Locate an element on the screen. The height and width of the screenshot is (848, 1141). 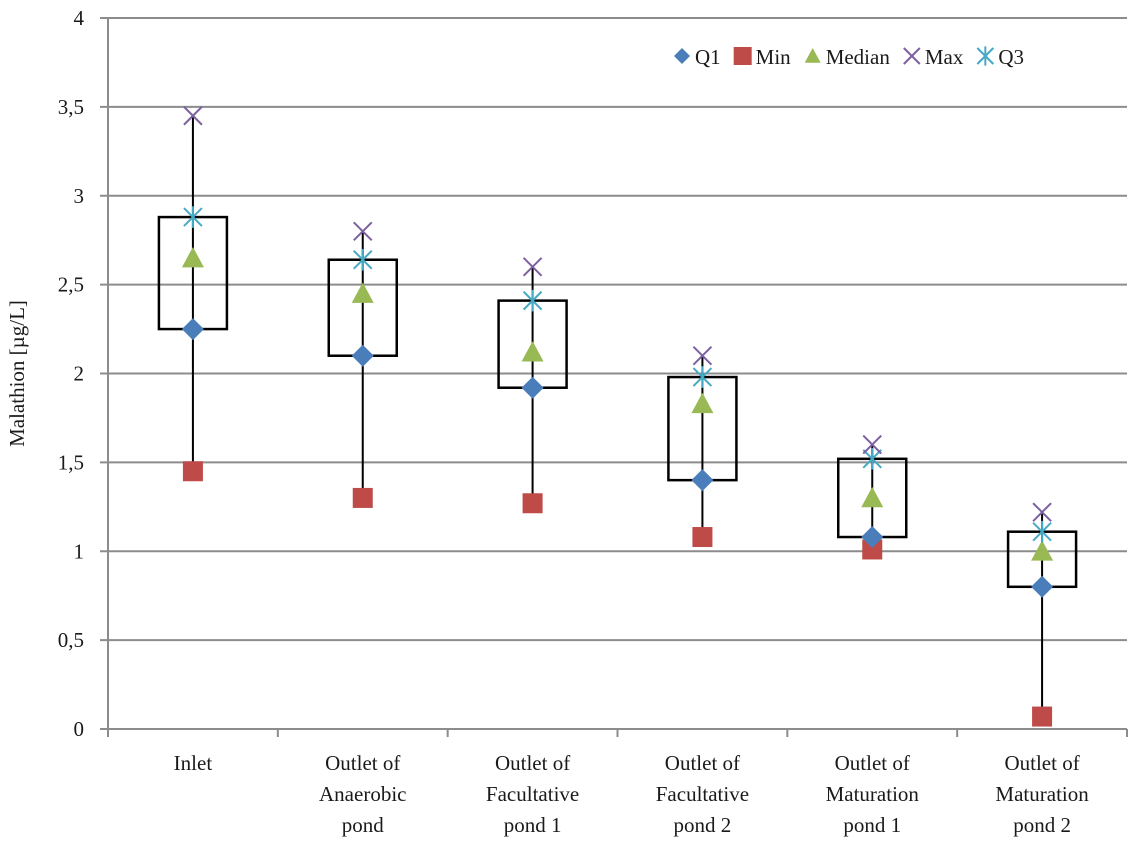
y-tick-label: 3 is located at coordinates (79, 196).